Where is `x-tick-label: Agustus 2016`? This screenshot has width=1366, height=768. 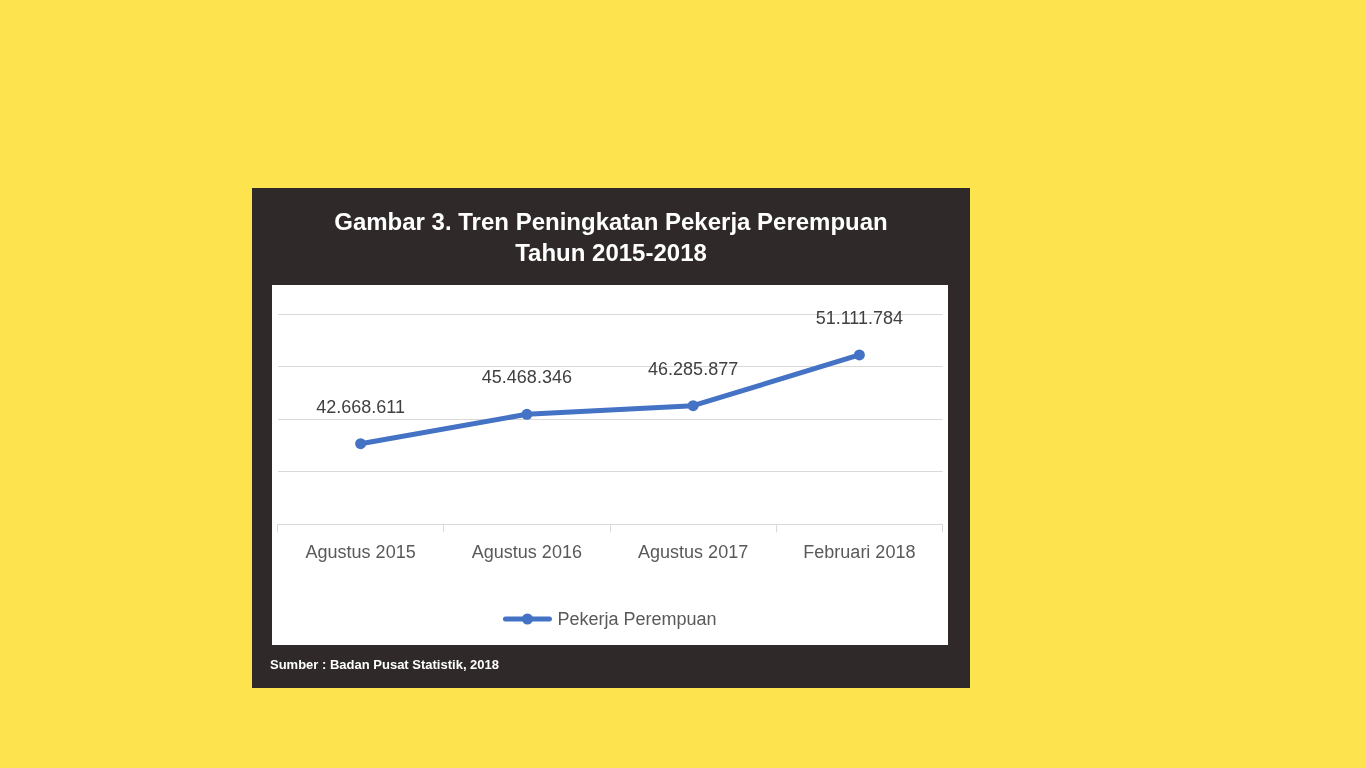 x-tick-label: Agustus 2016 is located at coordinates (526, 552).